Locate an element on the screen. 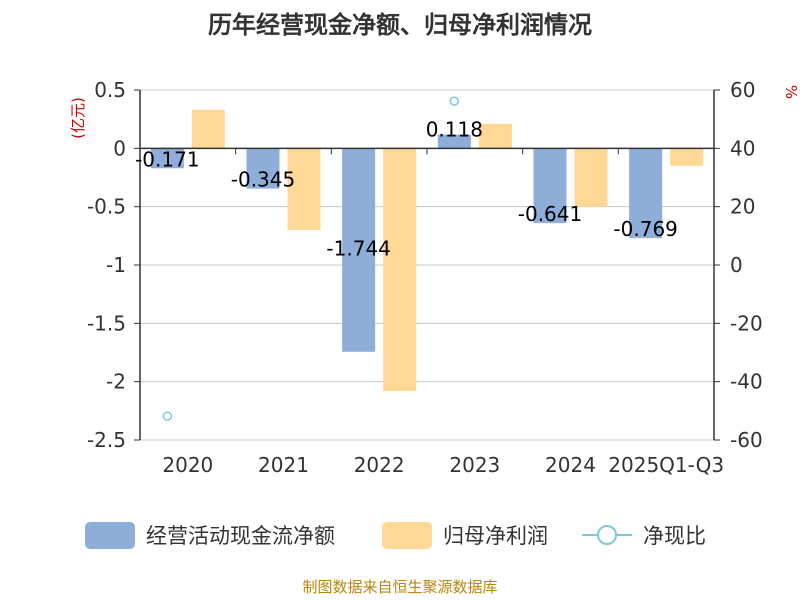 The image size is (800, 600). left-tick-label: 0.5 is located at coordinates (110, 90).